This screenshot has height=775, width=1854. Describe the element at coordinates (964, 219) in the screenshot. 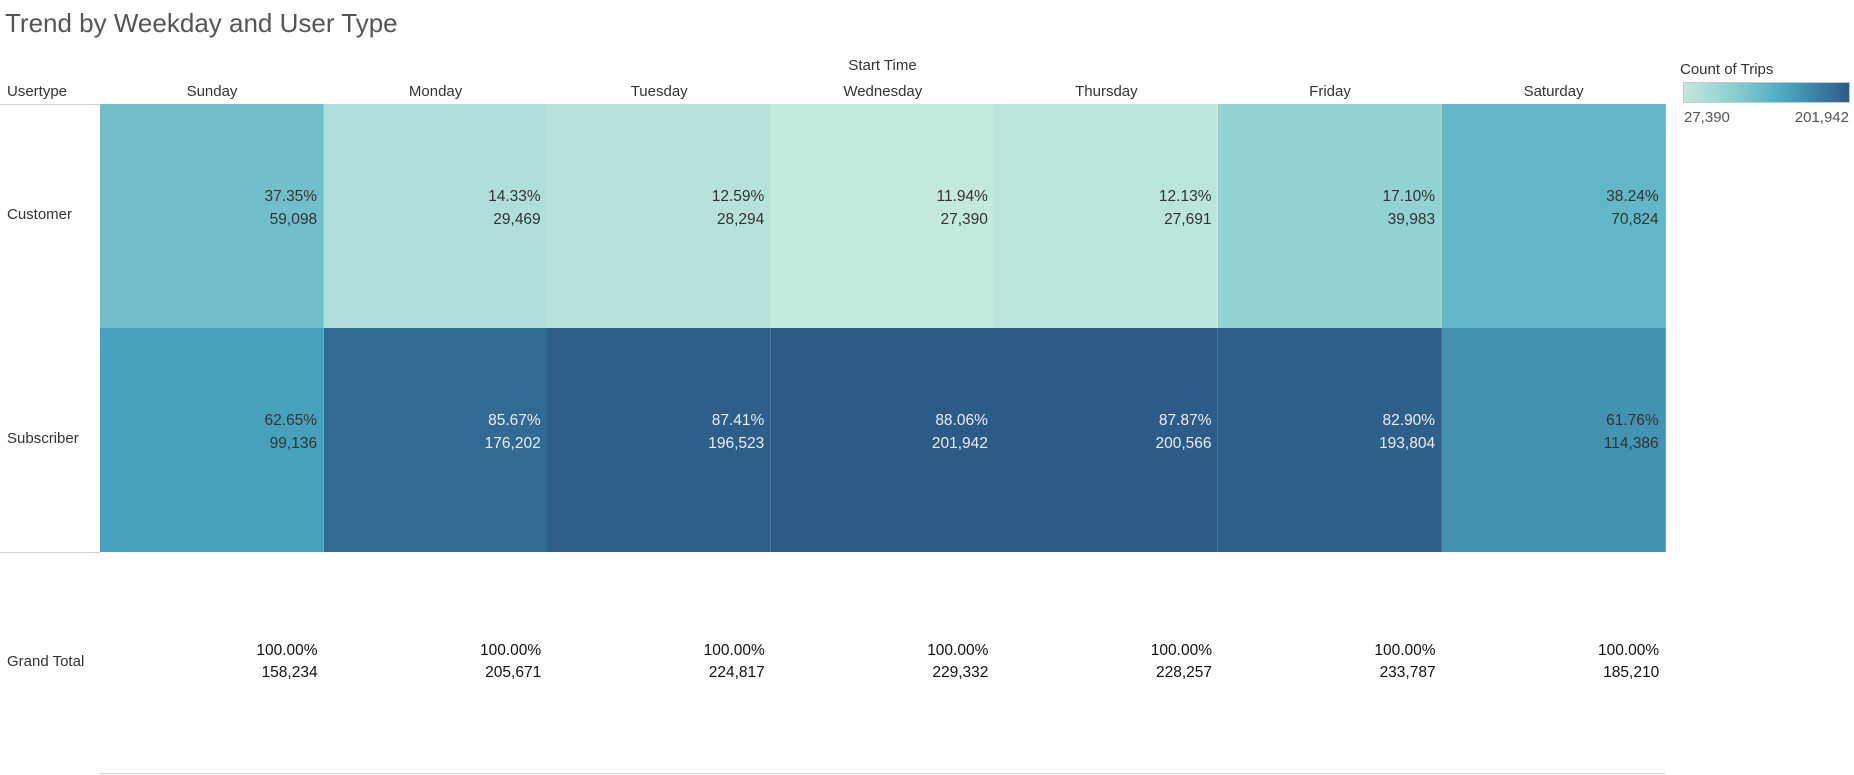

I see `cell-count-label: 27,390` at that location.